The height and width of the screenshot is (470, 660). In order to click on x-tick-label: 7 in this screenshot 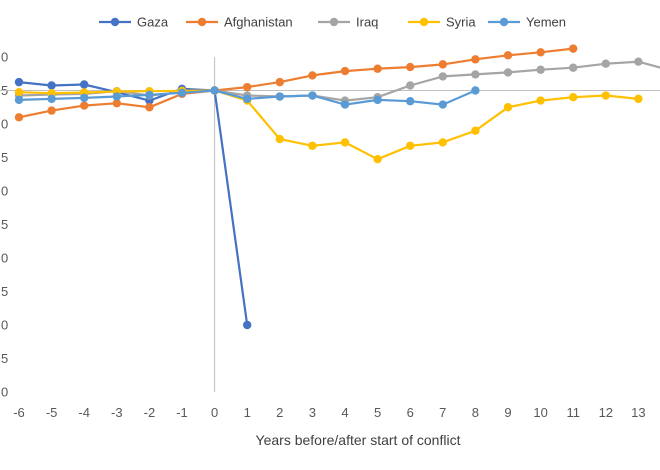, I will do `click(442, 412)`.